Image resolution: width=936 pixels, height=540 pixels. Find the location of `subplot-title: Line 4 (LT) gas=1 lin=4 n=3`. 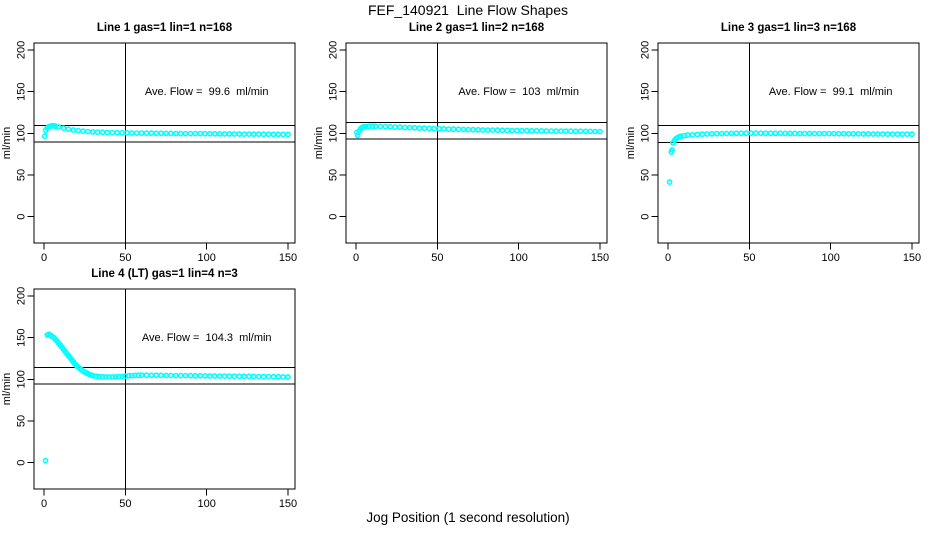

subplot-title: Line 4 (LT) gas=1 lin=4 n=3 is located at coordinates (164, 274).